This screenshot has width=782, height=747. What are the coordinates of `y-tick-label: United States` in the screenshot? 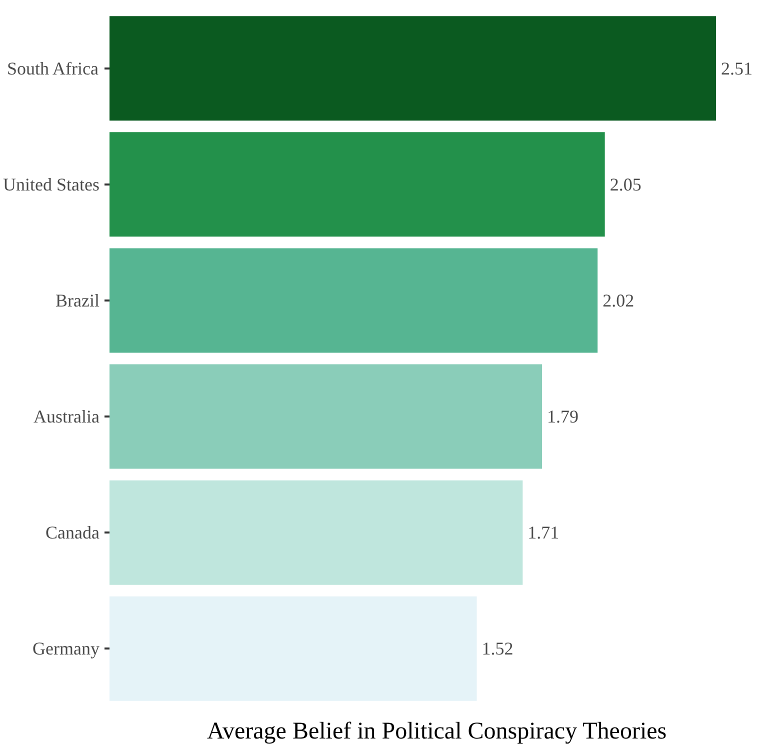 It's located at (51, 184).